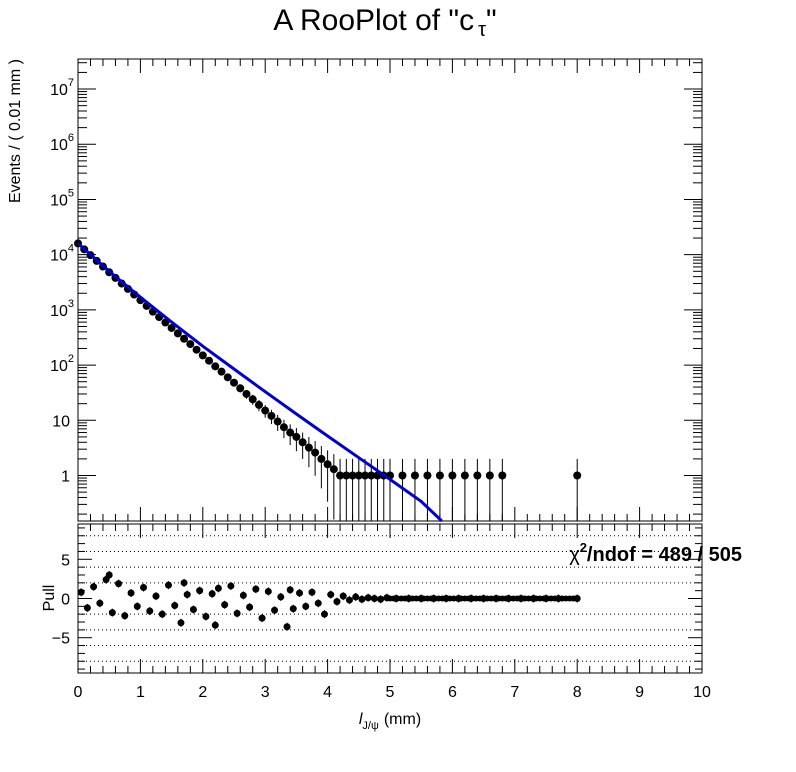  Describe the element at coordinates (61, 639) in the screenshot. I see `pull-y-tick-label: −5` at that location.